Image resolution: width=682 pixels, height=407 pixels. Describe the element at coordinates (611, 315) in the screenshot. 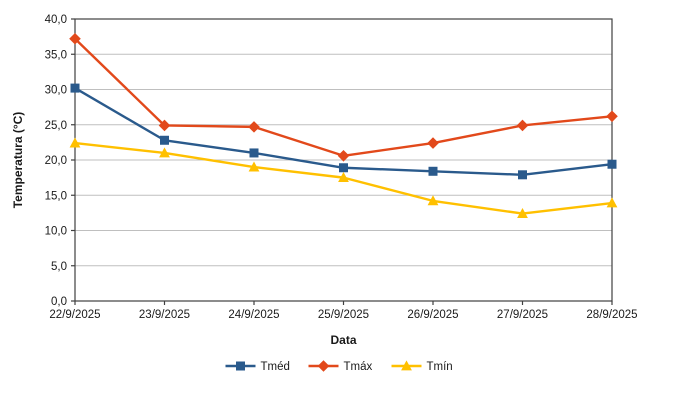

I see `x-tick-label: 28/9/2025` at that location.